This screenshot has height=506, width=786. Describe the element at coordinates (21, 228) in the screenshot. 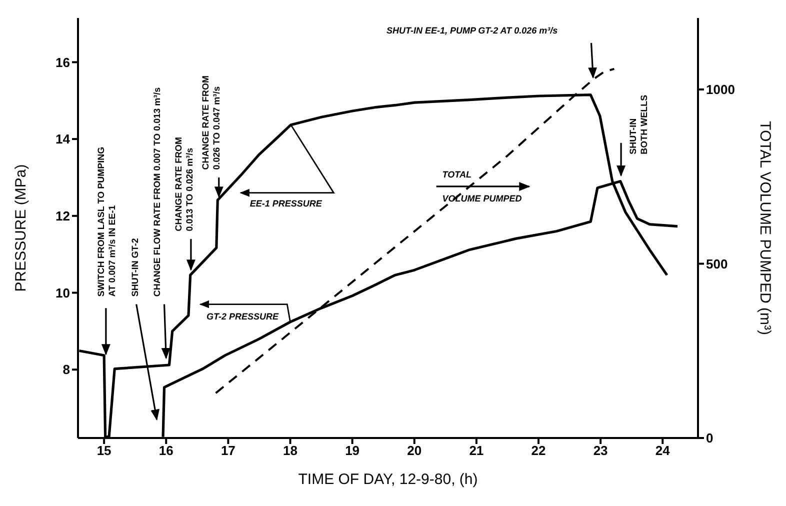

I see `y-axis-title: PRESSURE (MPa)` at that location.